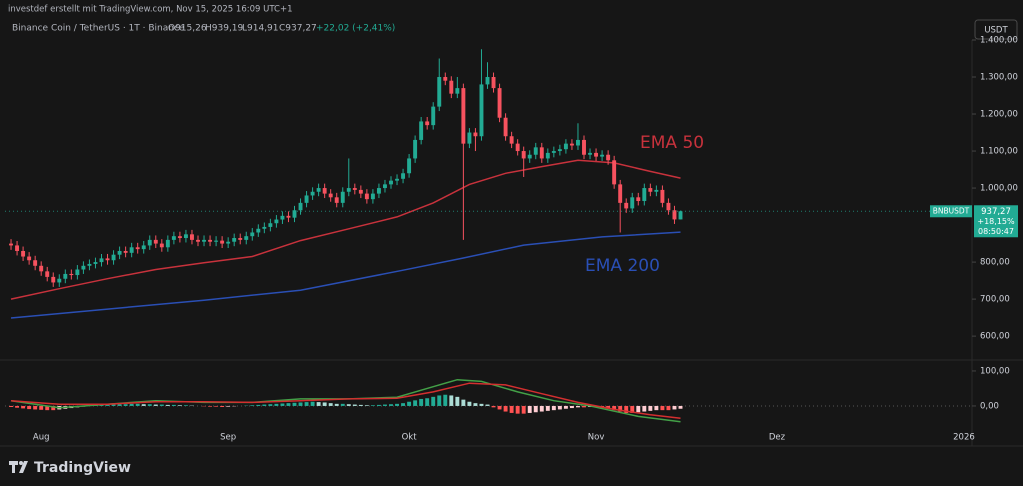  I want to click on ohlc-high: H939,19, so click(224, 29).